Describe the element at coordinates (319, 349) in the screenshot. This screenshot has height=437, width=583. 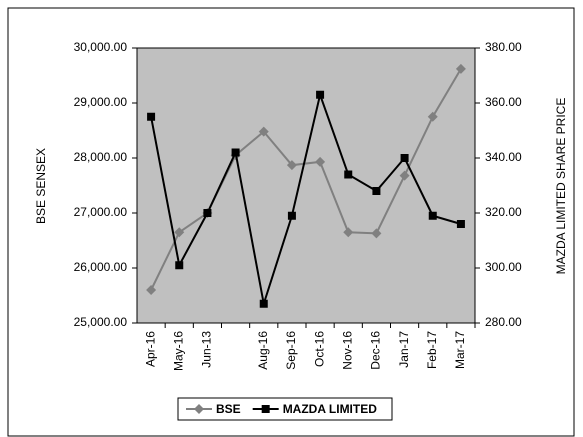
I see `x-tick-label: Oct-16` at that location.